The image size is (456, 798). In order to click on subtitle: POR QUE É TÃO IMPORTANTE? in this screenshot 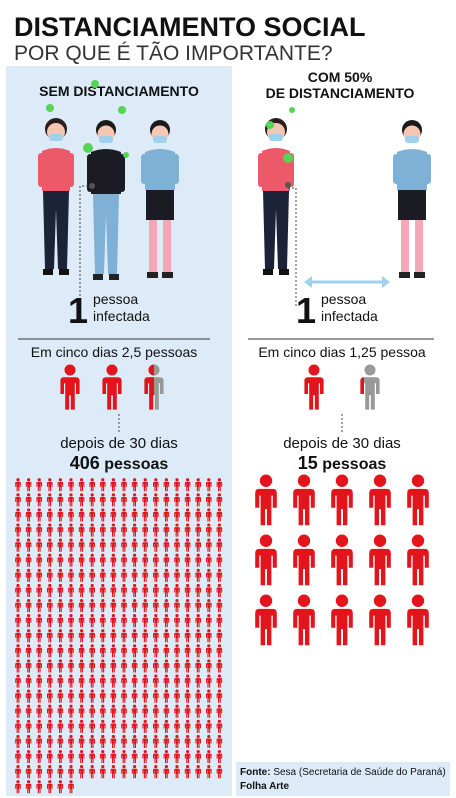, I will do `click(173, 53)`.